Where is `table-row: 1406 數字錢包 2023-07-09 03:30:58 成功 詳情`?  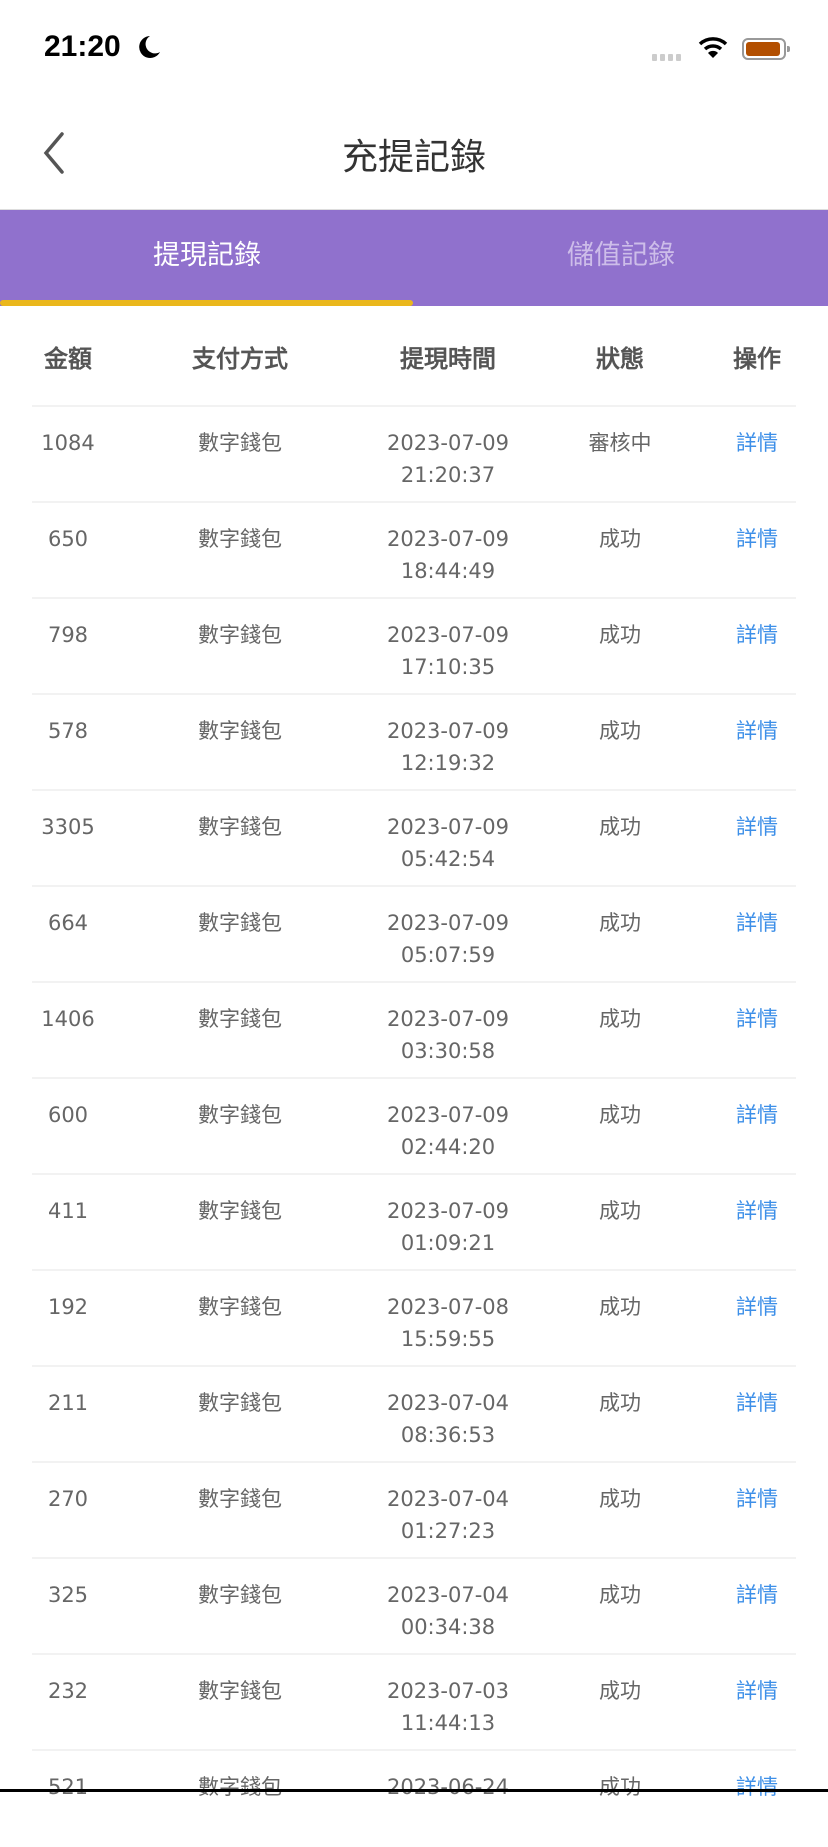 table-row: 1406 數字錢包 2023-07-09 03:30:58 成功 詳情 is located at coordinates (414, 1031).